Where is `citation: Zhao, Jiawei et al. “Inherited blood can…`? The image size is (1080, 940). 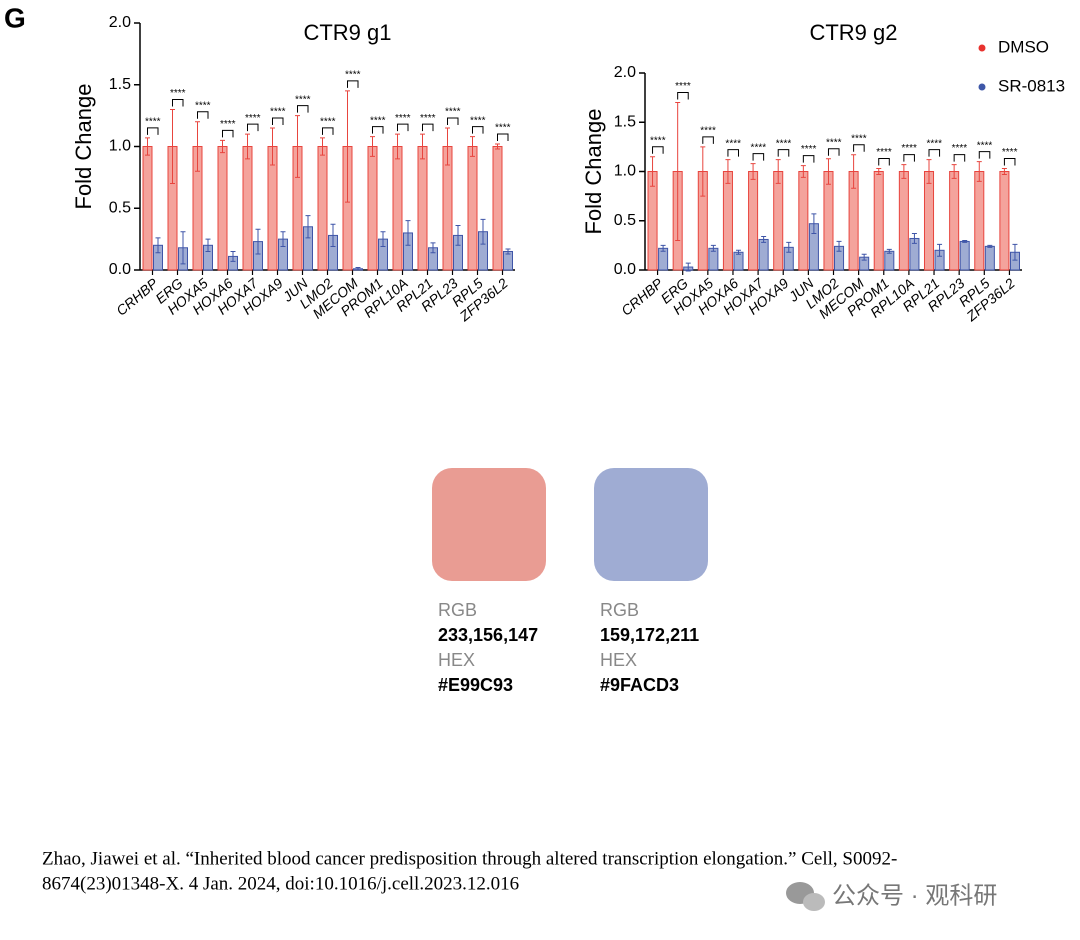 citation: Zhao, Jiawei et al. “Inherited blood can… is located at coordinates (469, 858).